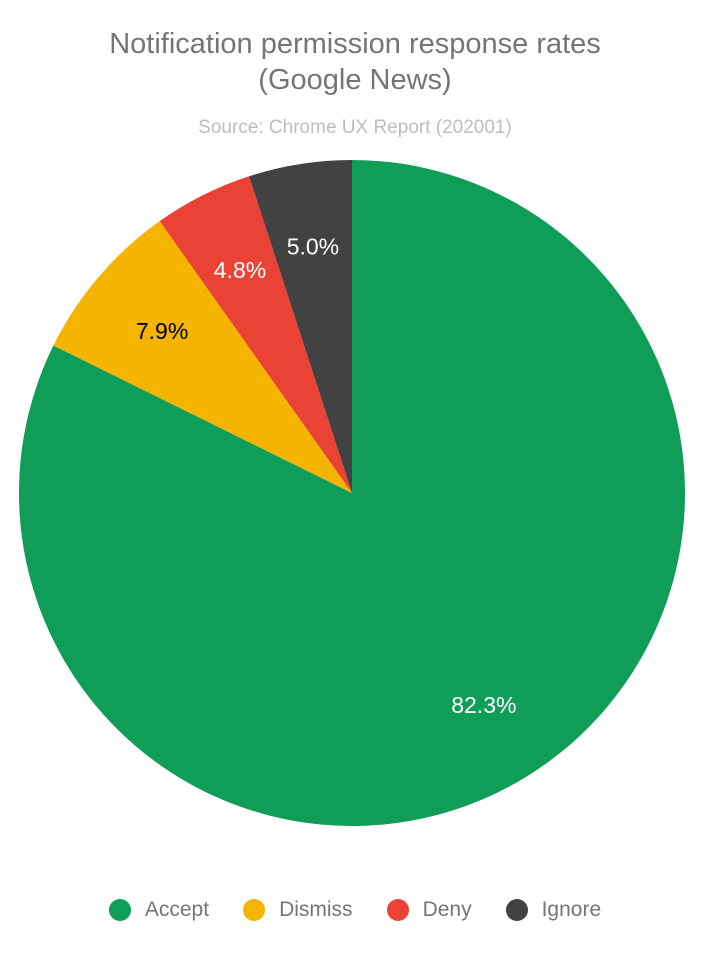 This screenshot has height=964, width=710. I want to click on legend-label: Deny, so click(447, 909).